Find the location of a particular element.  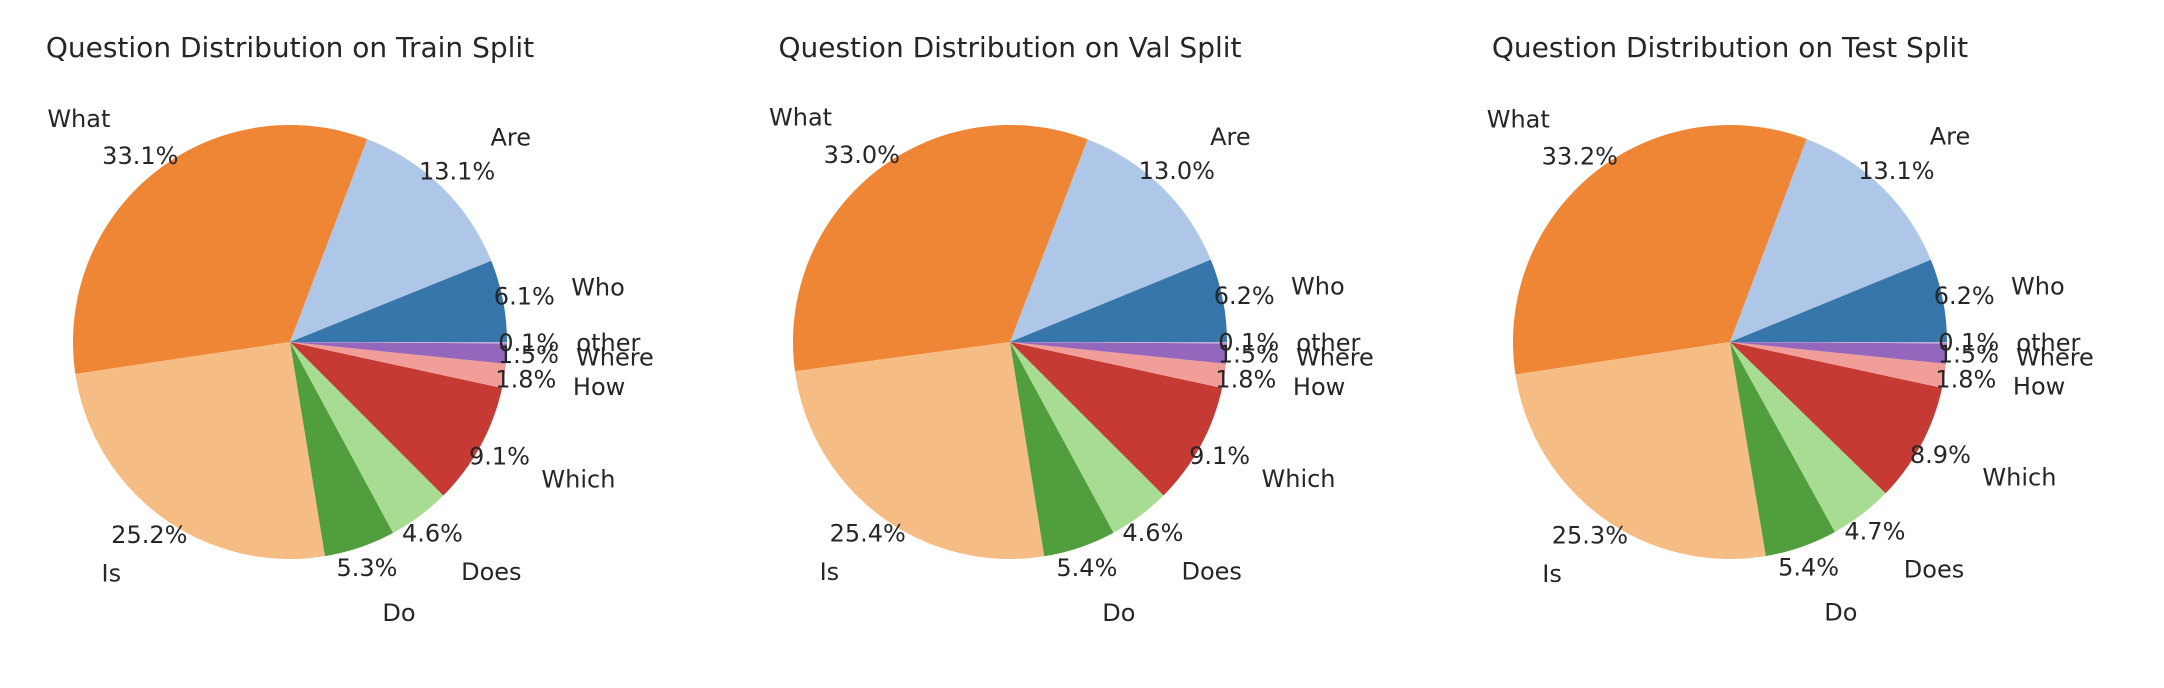

pct-label-are: 13.0% is located at coordinates (1177, 171).